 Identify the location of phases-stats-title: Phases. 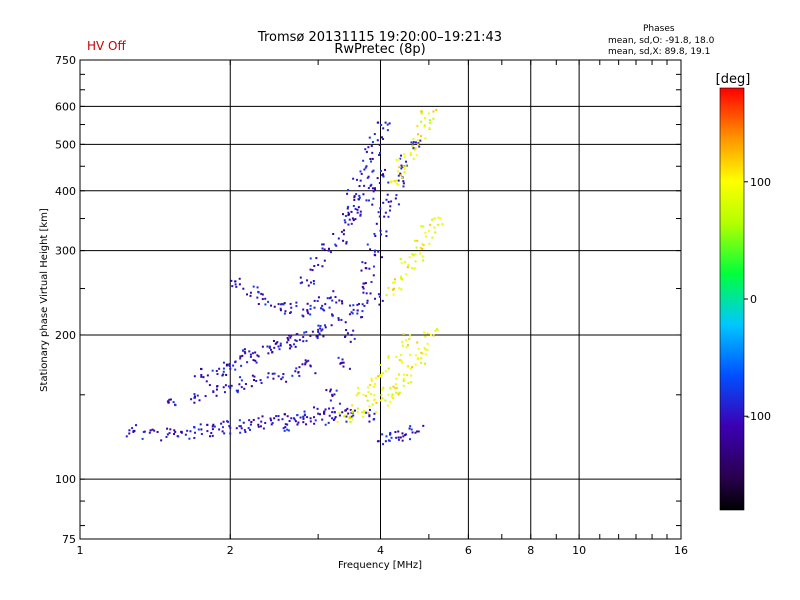
(659, 29).